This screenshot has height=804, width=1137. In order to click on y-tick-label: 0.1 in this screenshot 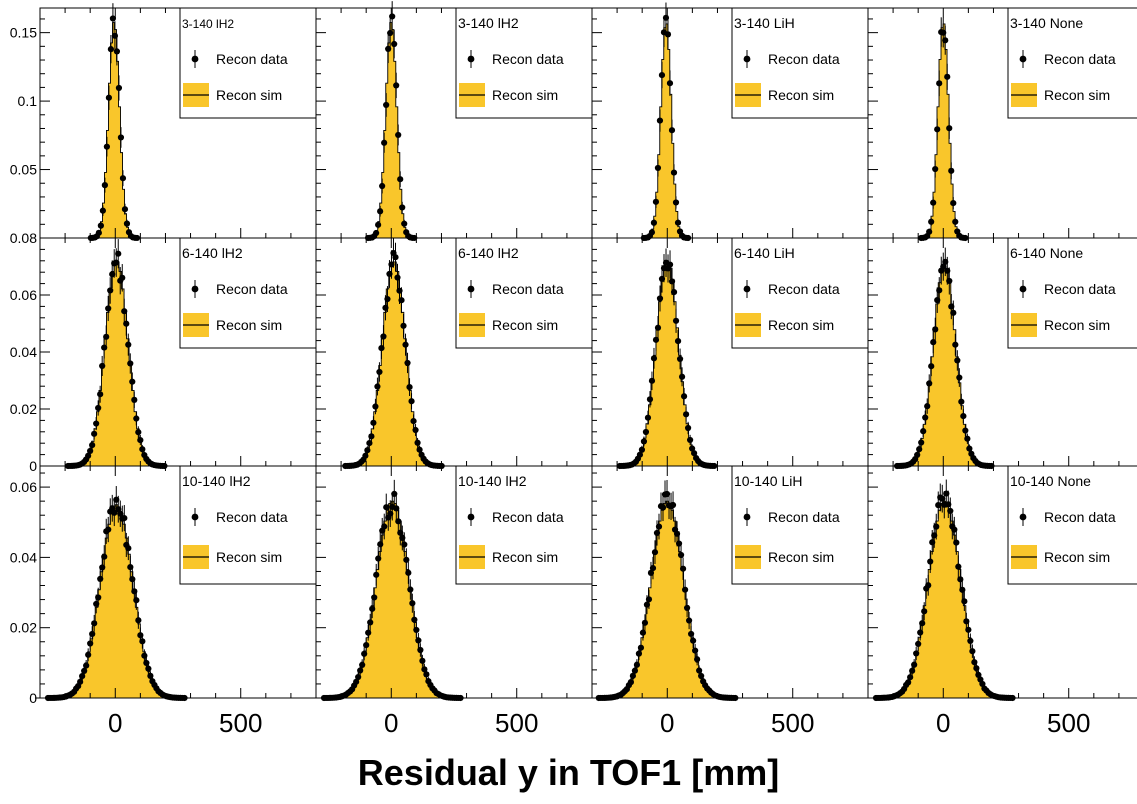, I will do `click(28, 101)`.